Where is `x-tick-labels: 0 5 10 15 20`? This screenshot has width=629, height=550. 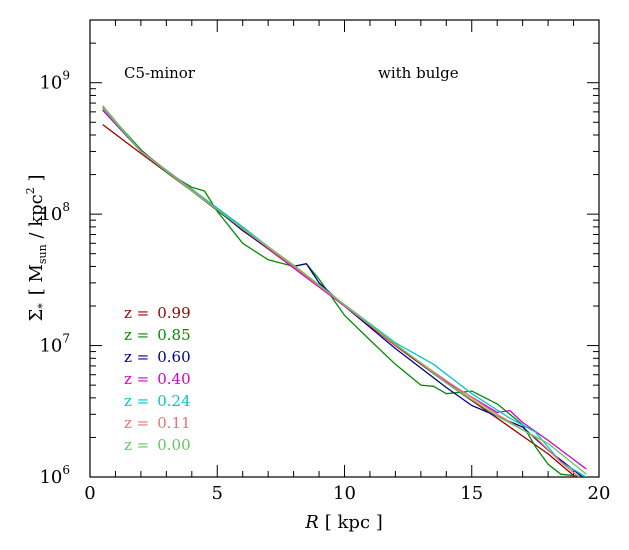
x-tick-labels: 0 5 10 15 20 is located at coordinates (347, 493).